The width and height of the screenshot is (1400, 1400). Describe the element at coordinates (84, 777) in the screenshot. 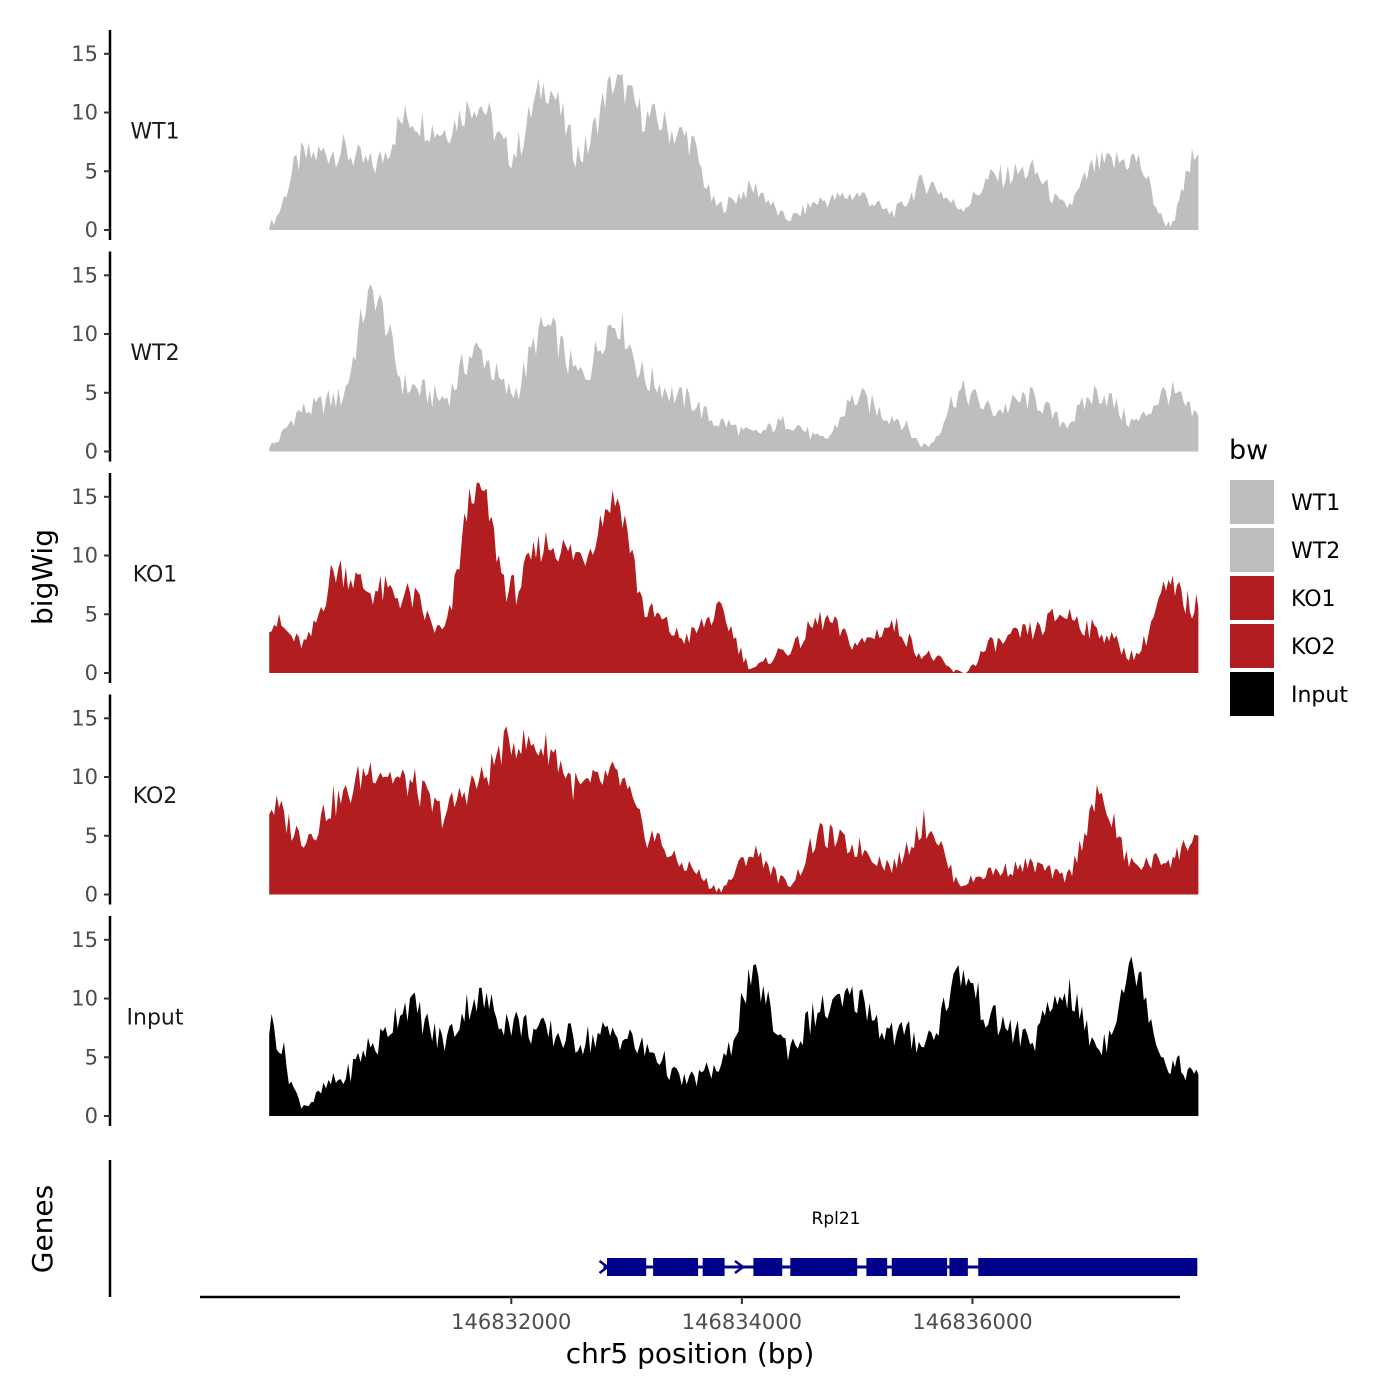

I see `y-tick-label-ko2-10: 10` at that location.